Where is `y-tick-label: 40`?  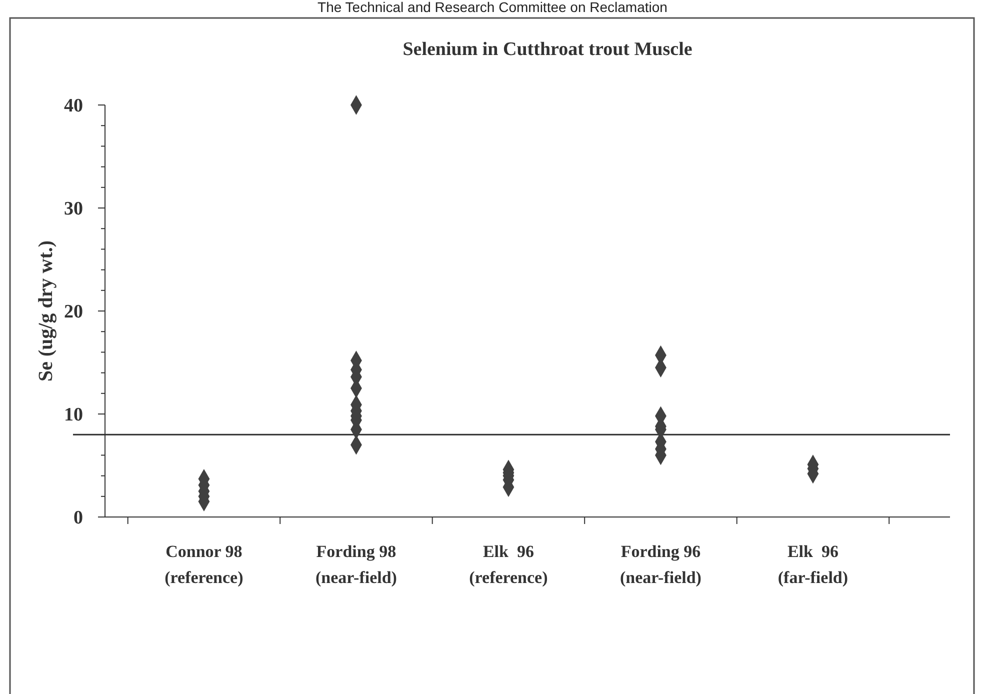
y-tick-label: 40 is located at coordinates (73, 106).